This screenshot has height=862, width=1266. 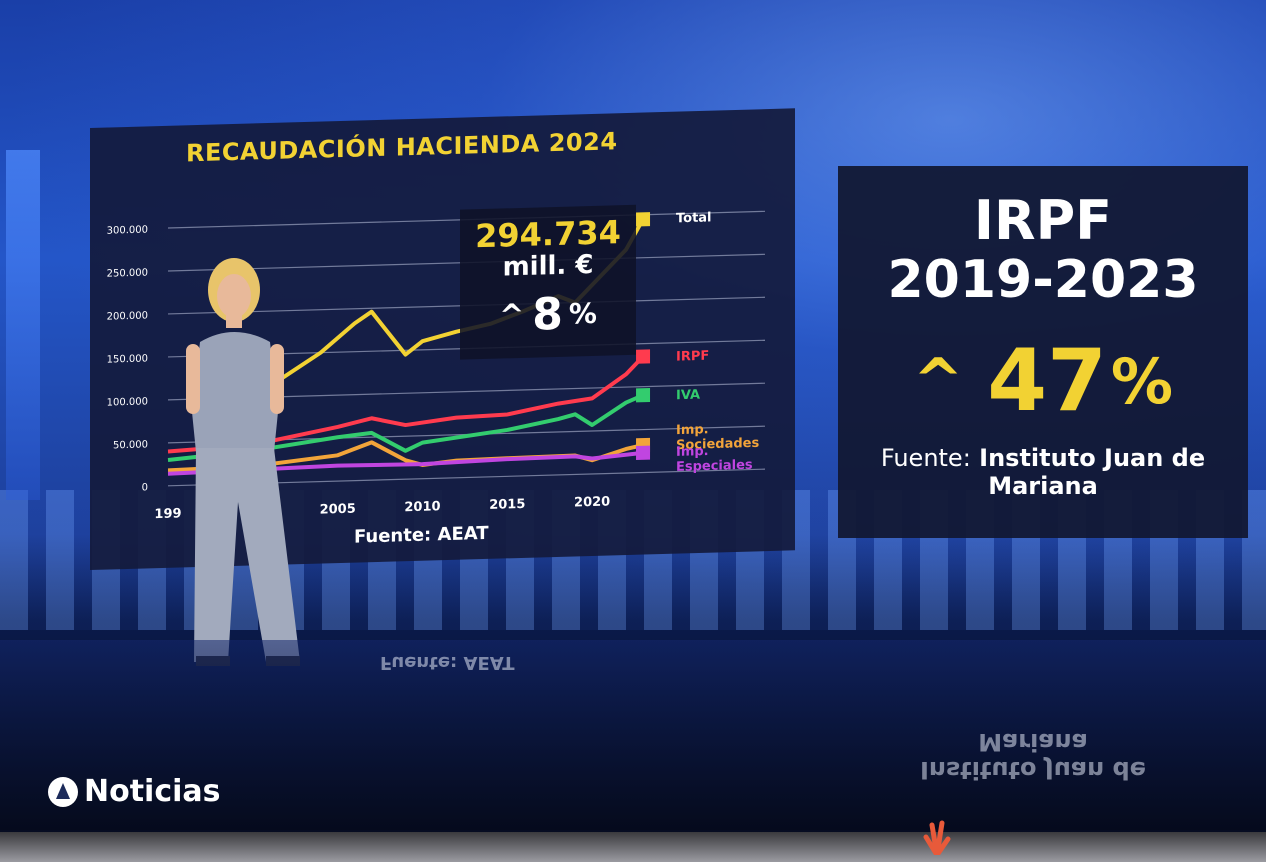 I want to click on x-tick-label: 2020, so click(x=592, y=502).